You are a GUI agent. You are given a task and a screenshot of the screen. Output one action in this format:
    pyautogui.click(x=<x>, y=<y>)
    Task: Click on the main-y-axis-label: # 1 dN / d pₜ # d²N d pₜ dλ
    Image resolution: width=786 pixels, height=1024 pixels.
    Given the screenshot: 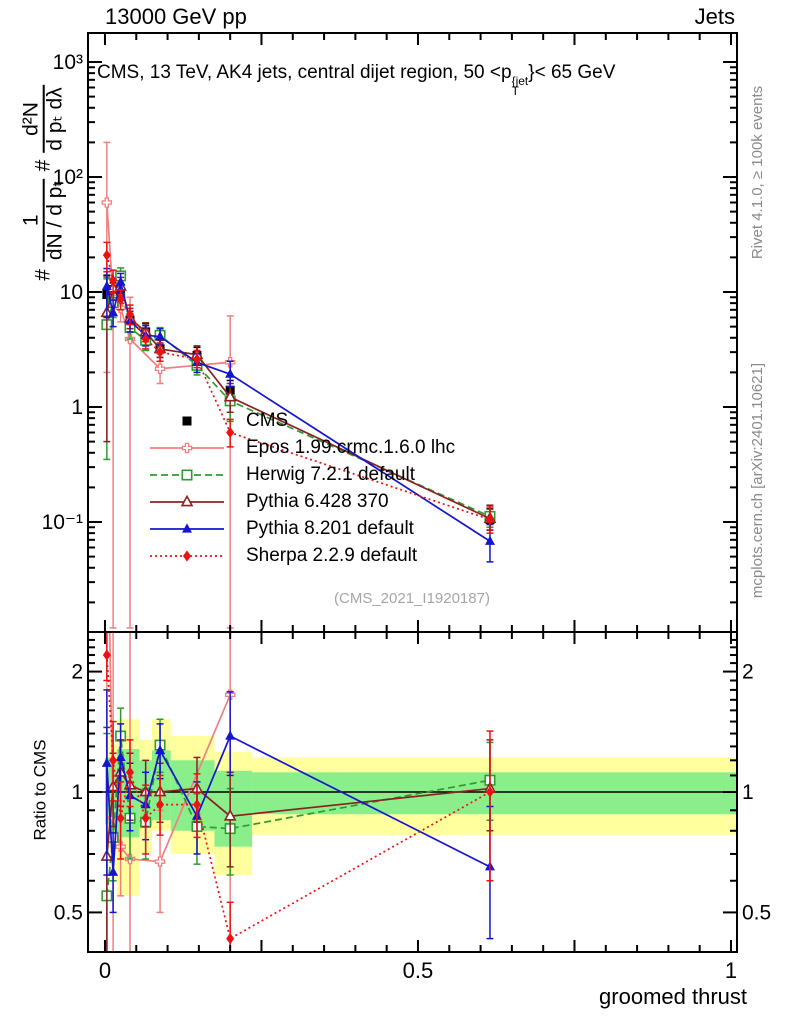 What is the action you would take?
    pyautogui.click(x=46, y=183)
    